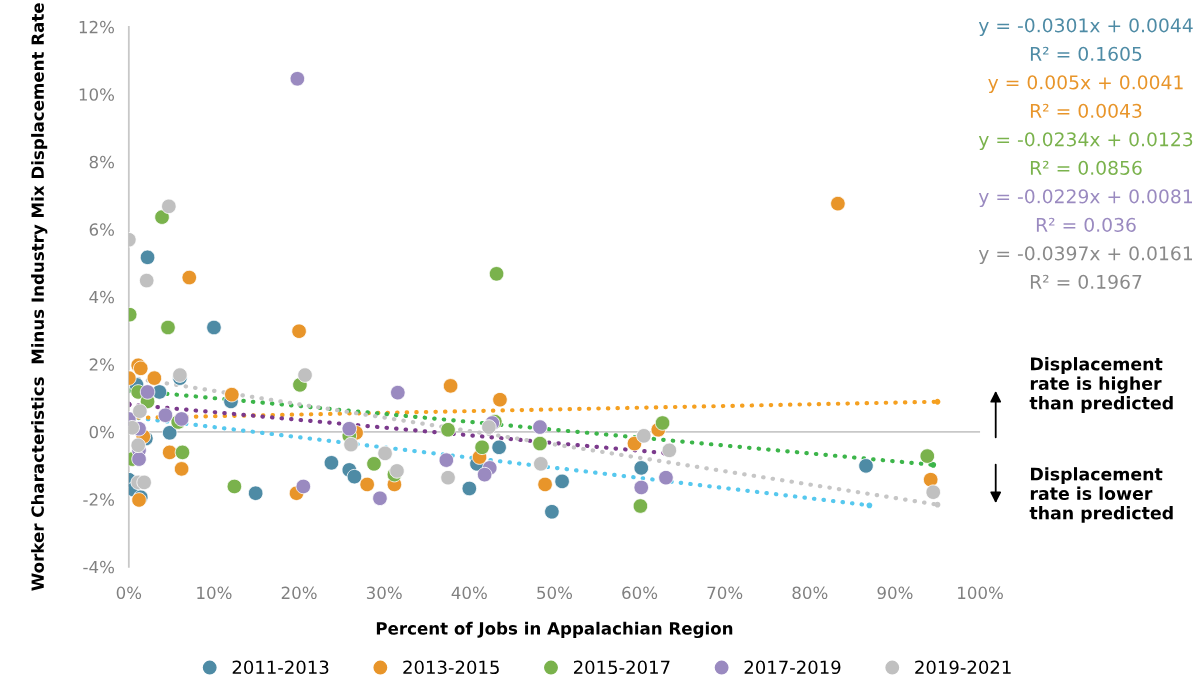  Describe the element at coordinates (97, 94) in the screenshot. I see `y-tick-label: 10%` at that location.